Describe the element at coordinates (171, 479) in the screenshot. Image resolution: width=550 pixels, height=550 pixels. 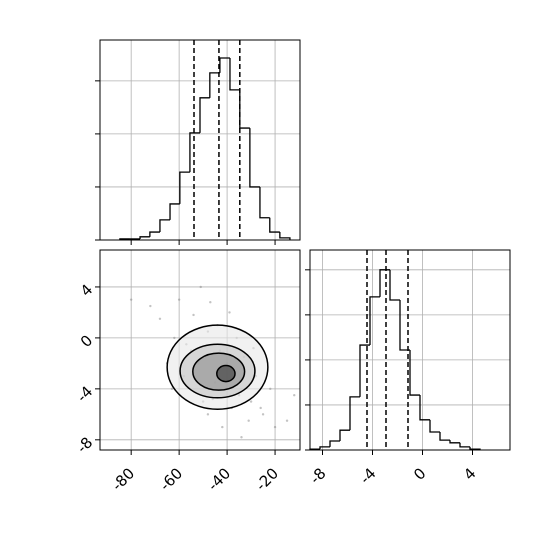
I see `x-tick-label: -60` at that location.